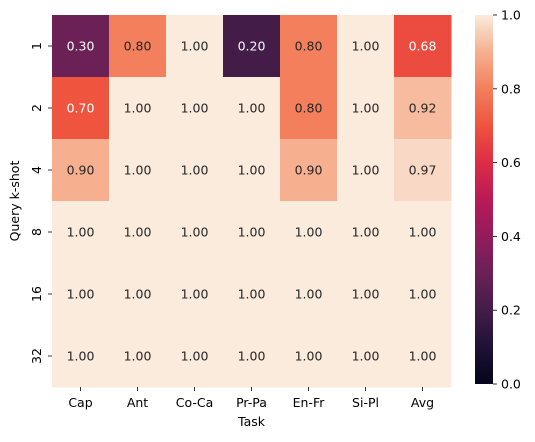  I want to click on cell-value-label: 0.97, so click(423, 170).